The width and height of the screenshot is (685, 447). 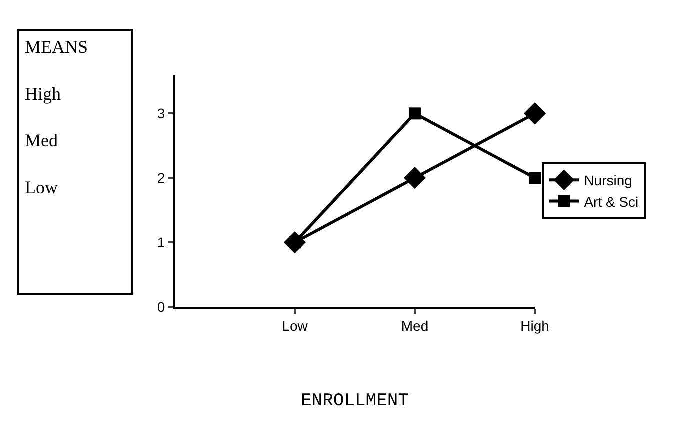 I want to click on text: High, so click(x=43, y=94).